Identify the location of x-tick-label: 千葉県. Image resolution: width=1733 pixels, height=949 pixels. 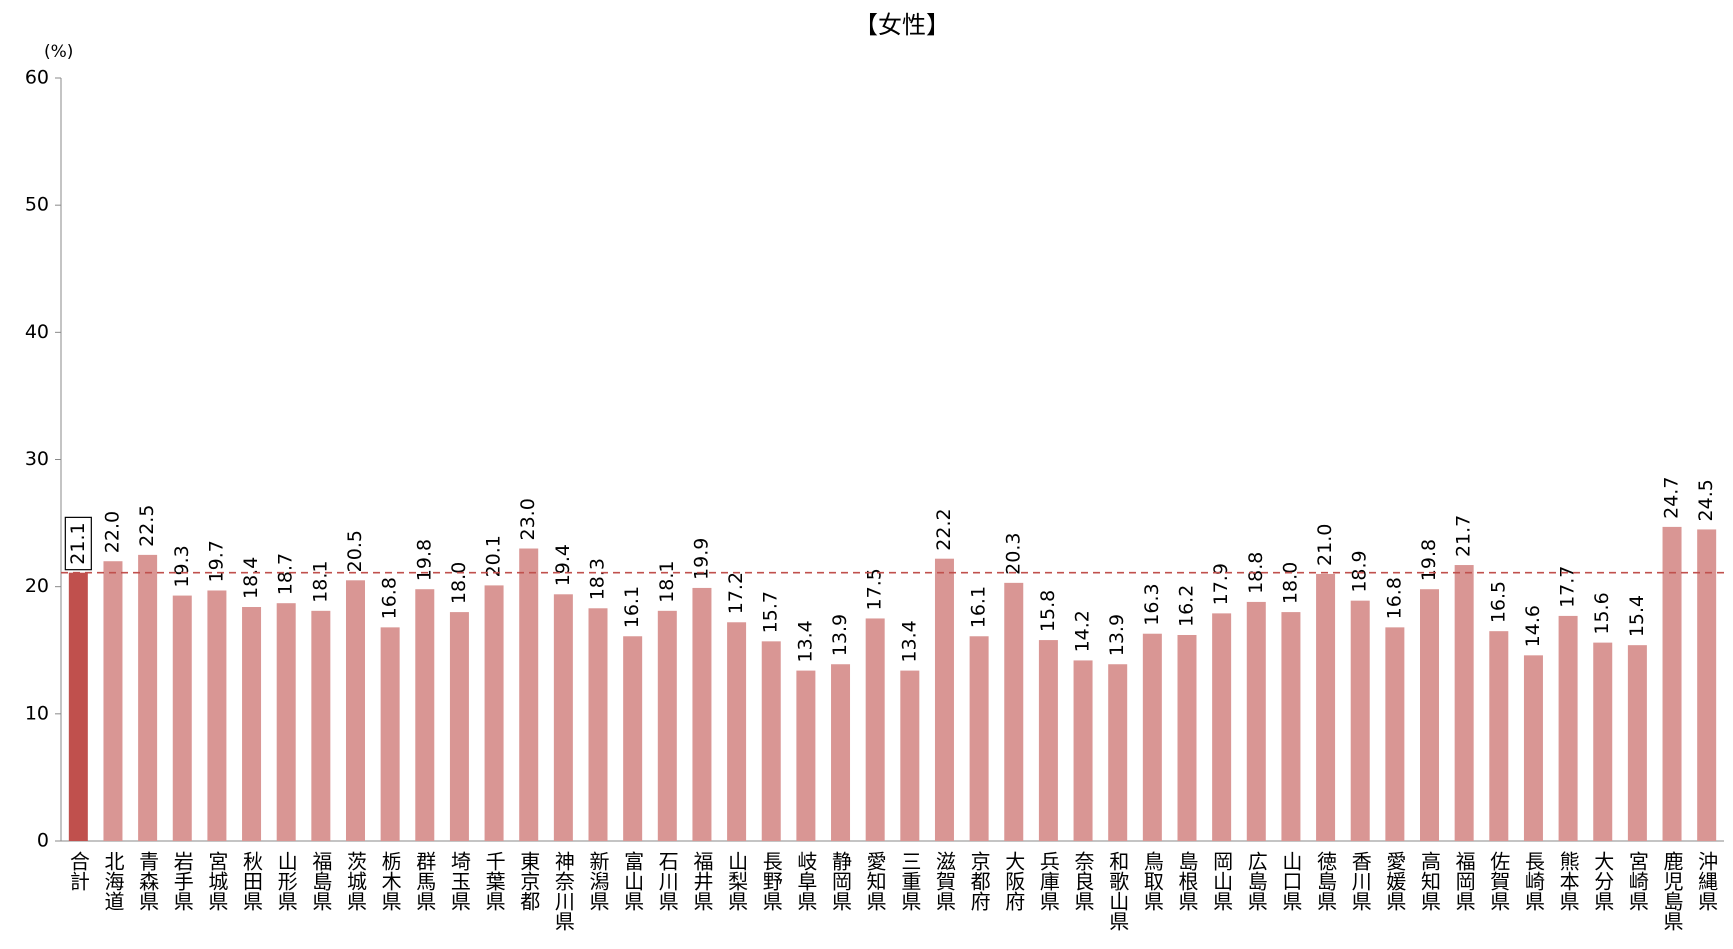
(494, 881).